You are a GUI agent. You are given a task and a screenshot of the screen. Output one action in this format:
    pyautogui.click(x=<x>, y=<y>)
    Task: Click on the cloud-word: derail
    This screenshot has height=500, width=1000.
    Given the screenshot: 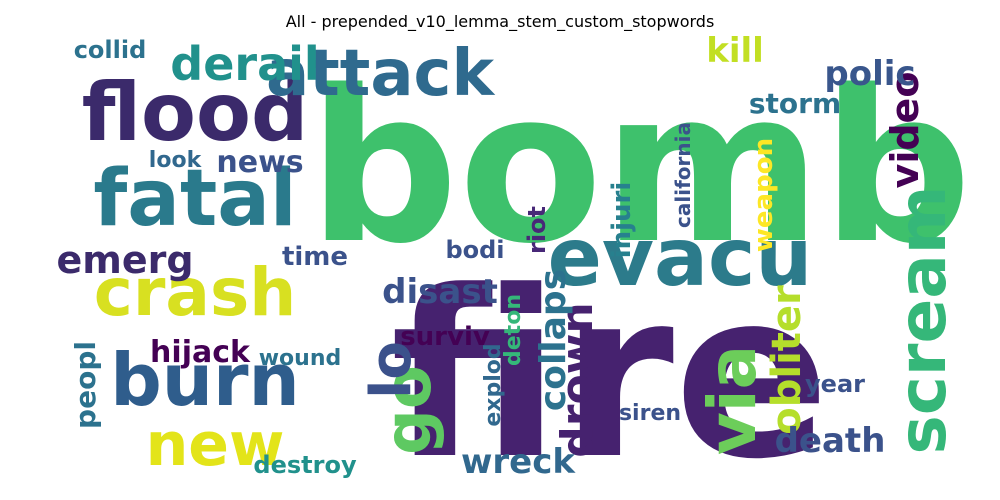 What is the action you would take?
    pyautogui.click(x=244, y=64)
    